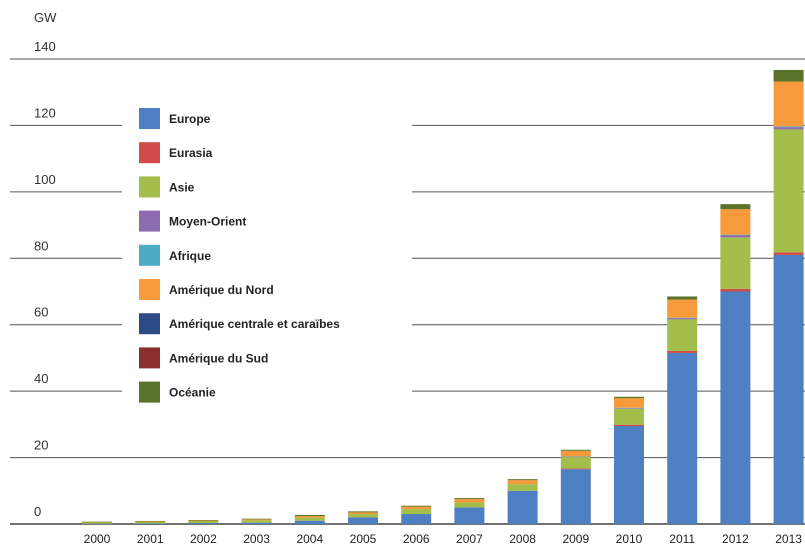 This screenshot has width=805, height=544. Describe the element at coordinates (41, 445) in the screenshot. I see `y-tick-label: 20` at that location.